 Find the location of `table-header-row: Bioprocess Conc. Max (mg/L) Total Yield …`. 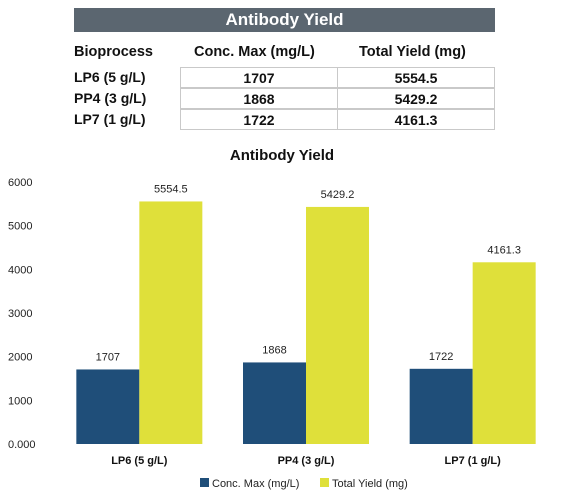

table-header-row: Bioprocess Conc. Max (mg/L) Total Yield … is located at coordinates (284, 52).